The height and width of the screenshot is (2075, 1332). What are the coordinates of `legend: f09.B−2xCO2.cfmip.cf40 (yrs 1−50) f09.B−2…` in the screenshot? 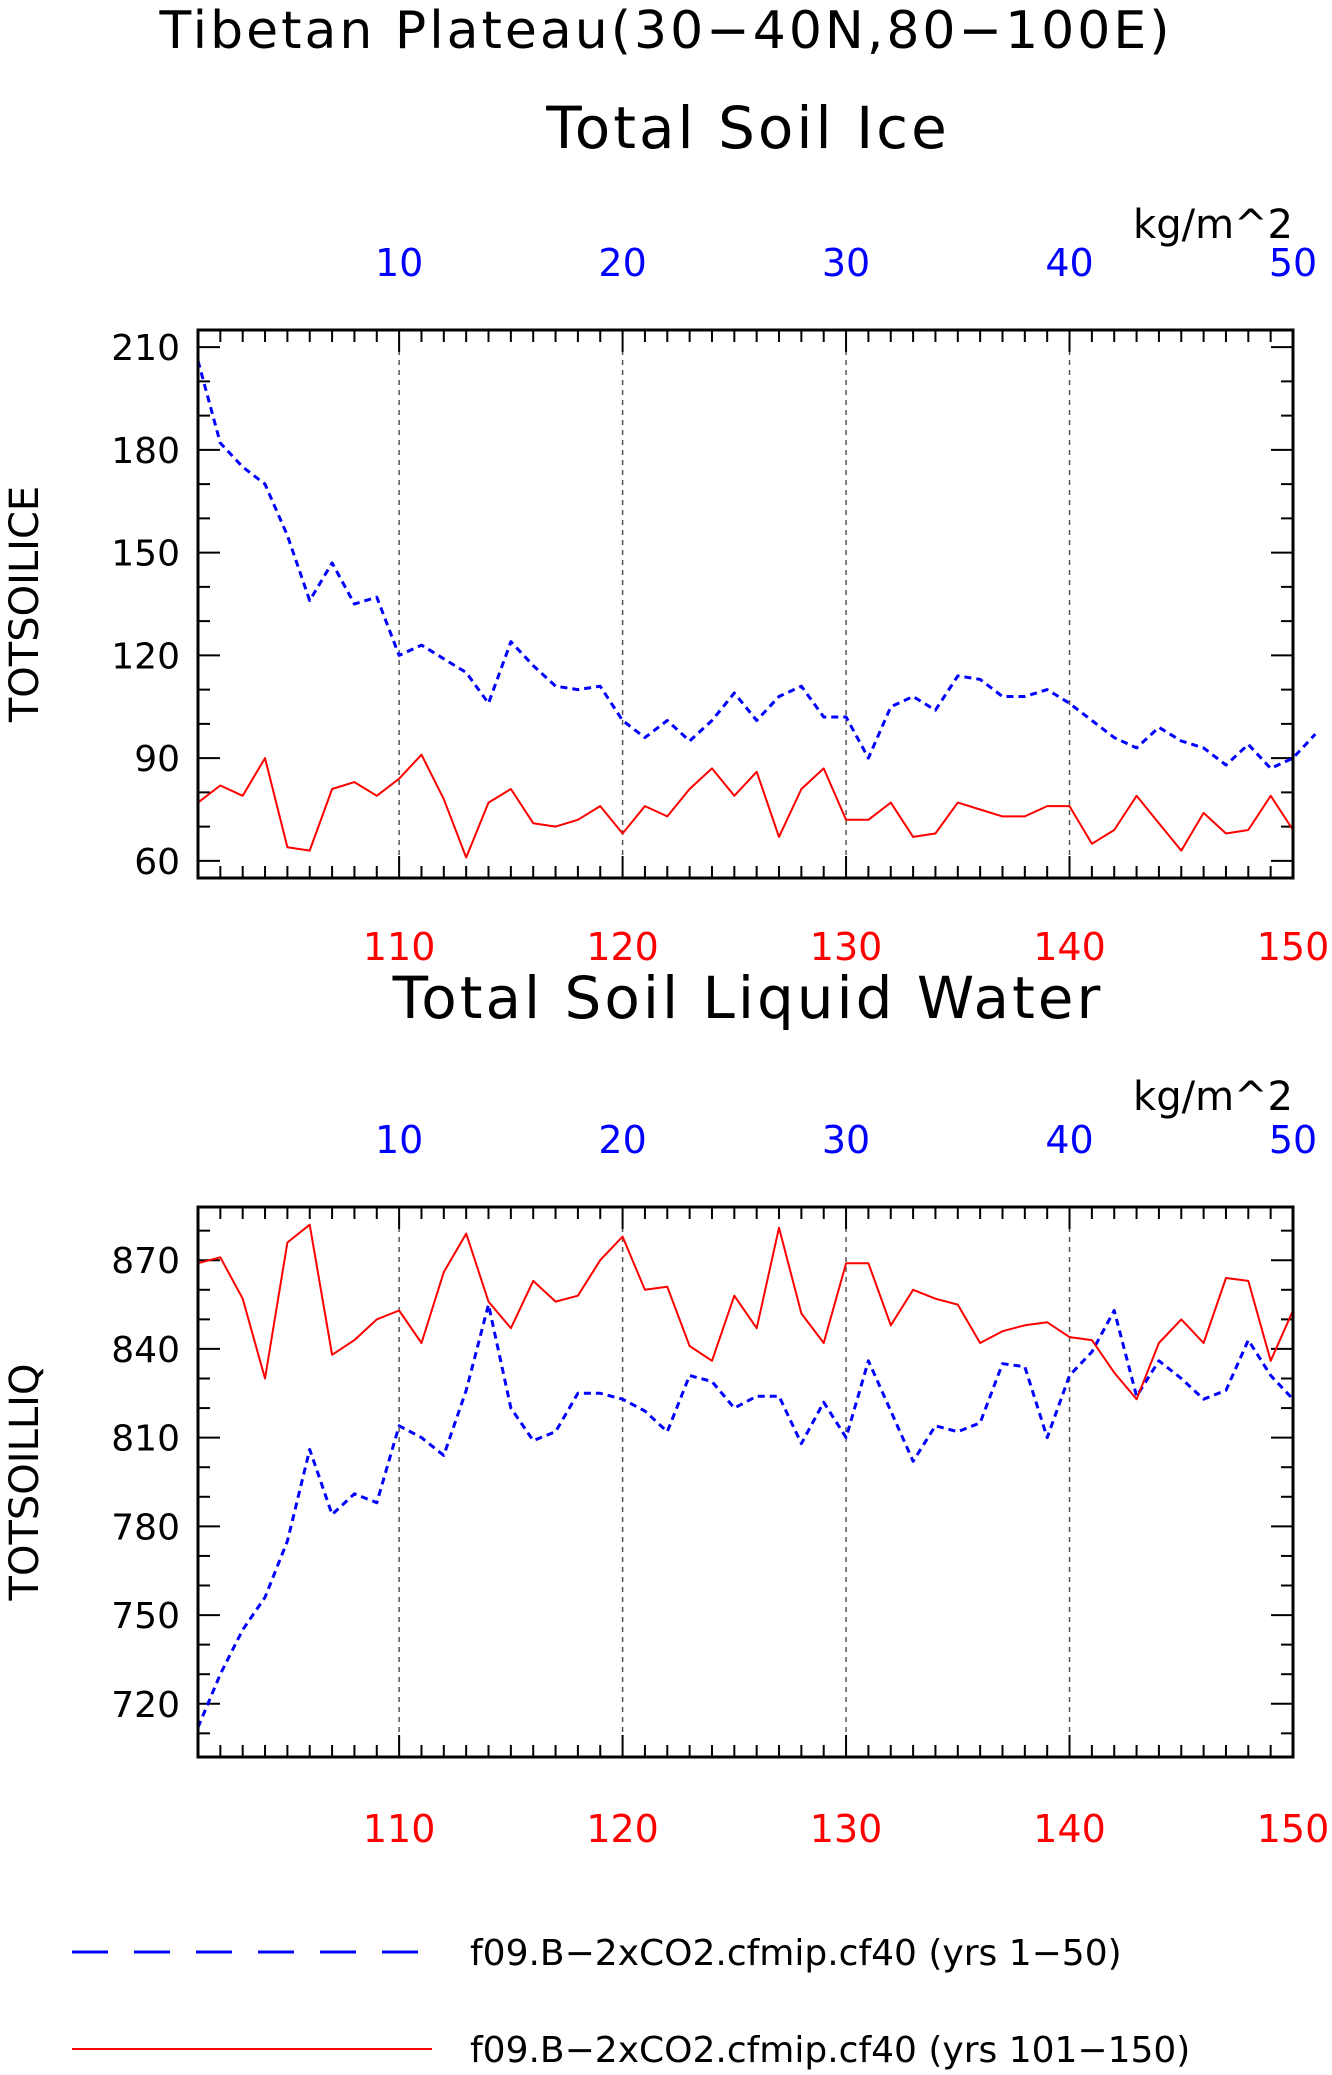 It's located at (631, 2002).